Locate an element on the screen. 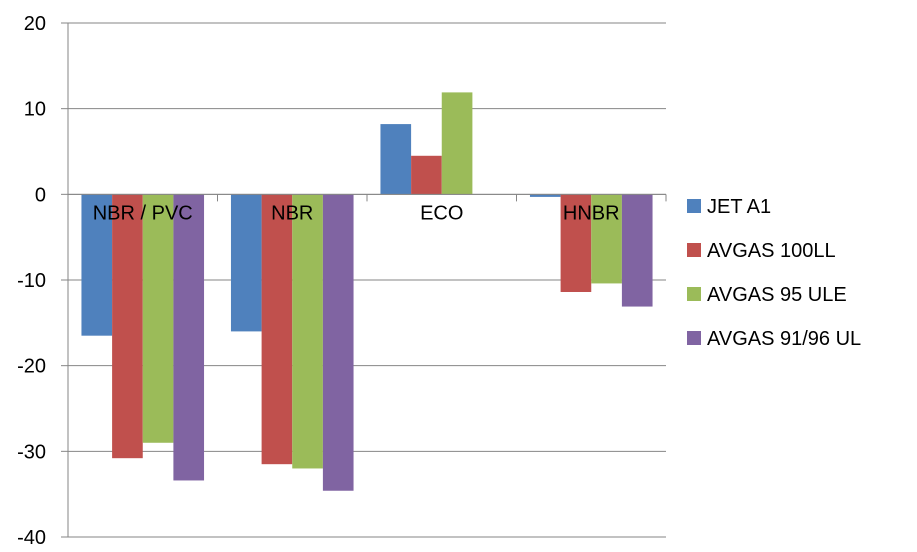 Image resolution: width=917 pixels, height=552 pixels. y-tick-labels: 20 10 0 -10 -20 -30 -40 is located at coordinates (31, 281).